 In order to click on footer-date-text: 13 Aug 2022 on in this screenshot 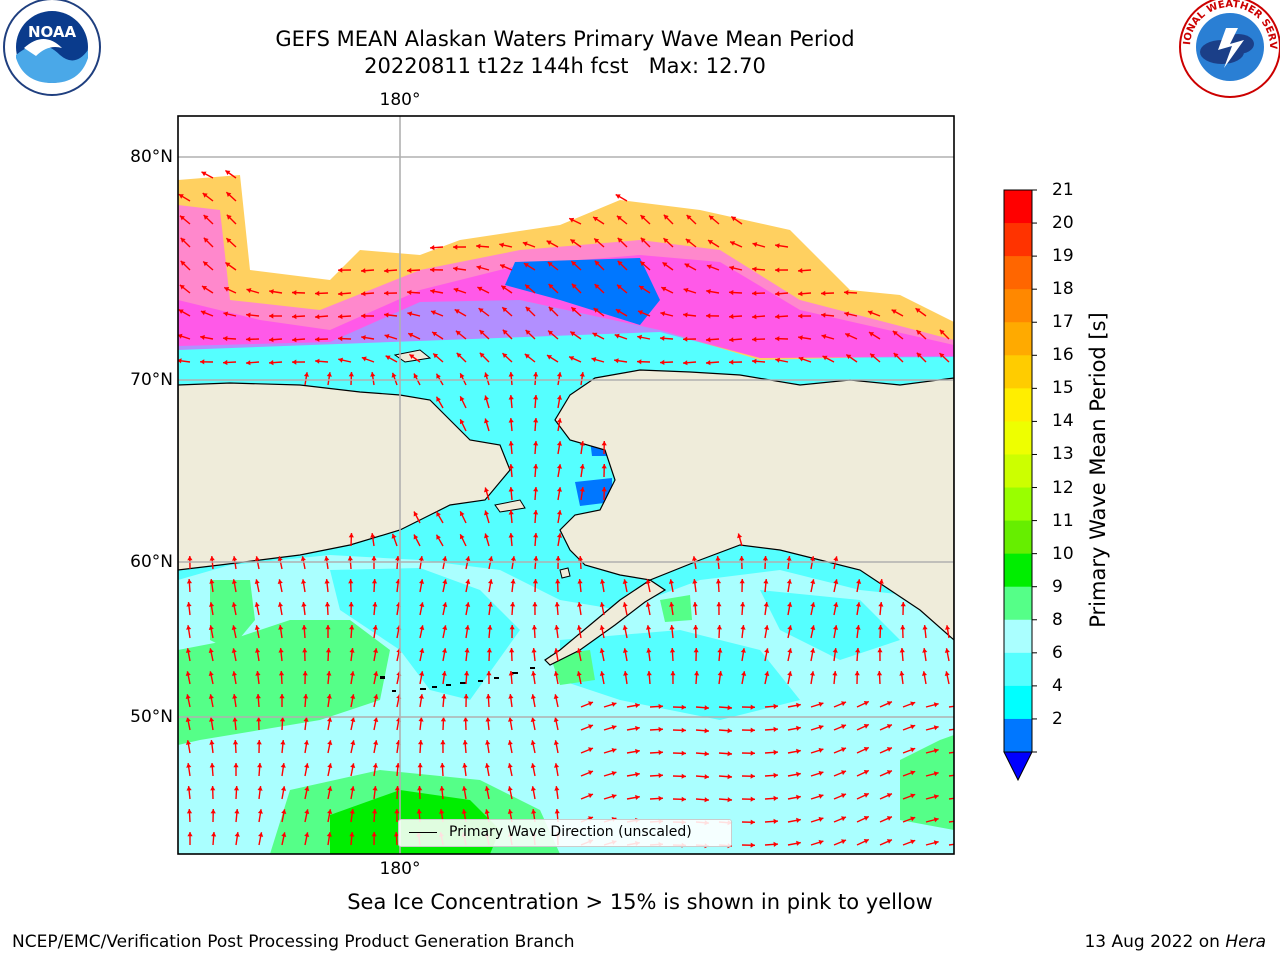, I will do `click(1152, 942)`.